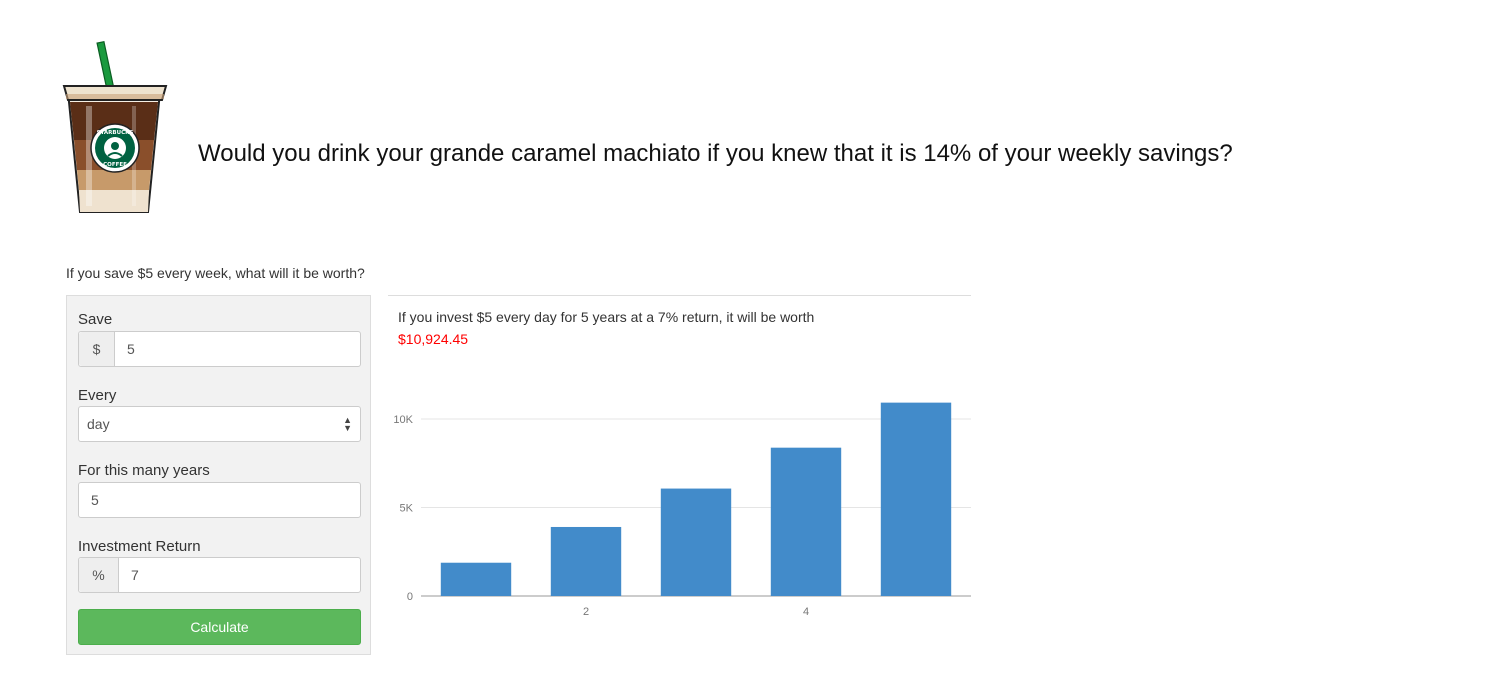 Image resolution: width=1490 pixels, height=698 pixels. Describe the element at coordinates (139, 546) in the screenshot. I see `return-label: Investment Return` at that location.